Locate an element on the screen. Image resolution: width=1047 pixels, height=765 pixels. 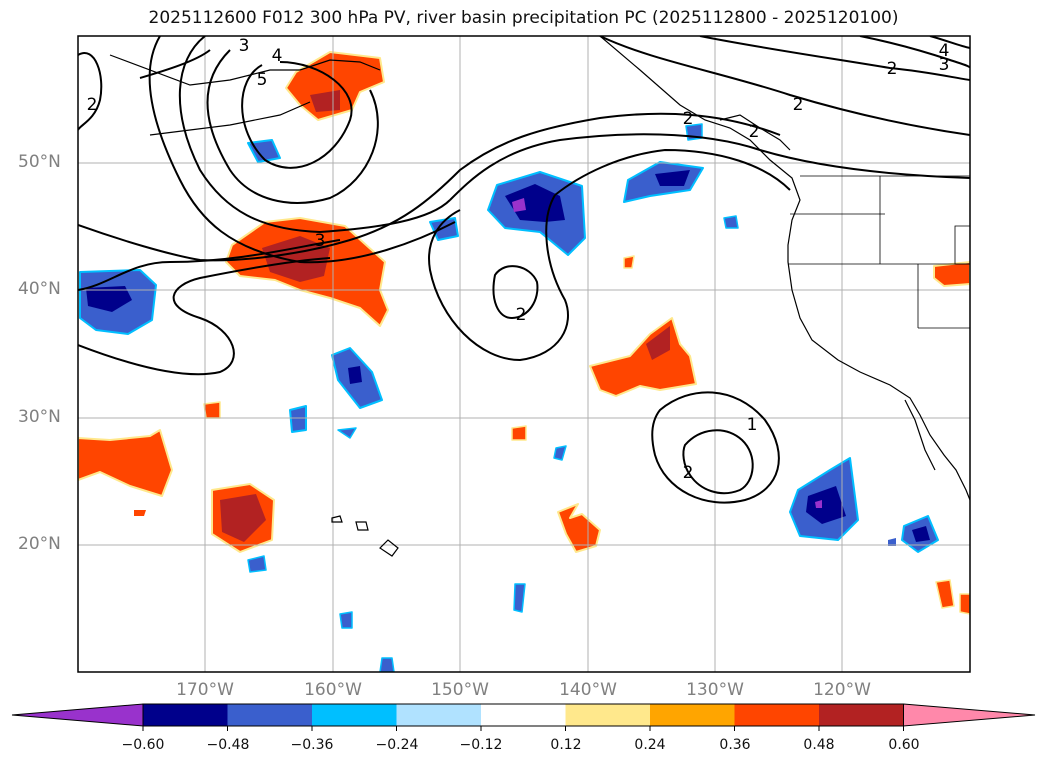
colorbar-tick-label: 0.12 is located at coordinates (566, 745).